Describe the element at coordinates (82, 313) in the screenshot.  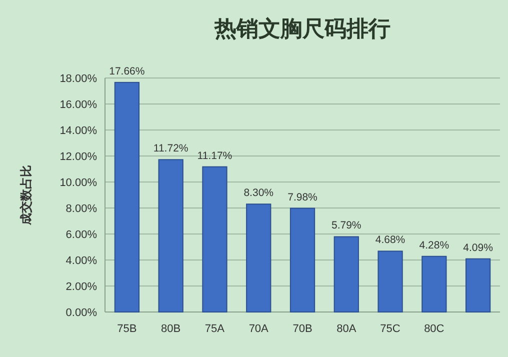
I see `y-tick-label: 0.00%` at that location.